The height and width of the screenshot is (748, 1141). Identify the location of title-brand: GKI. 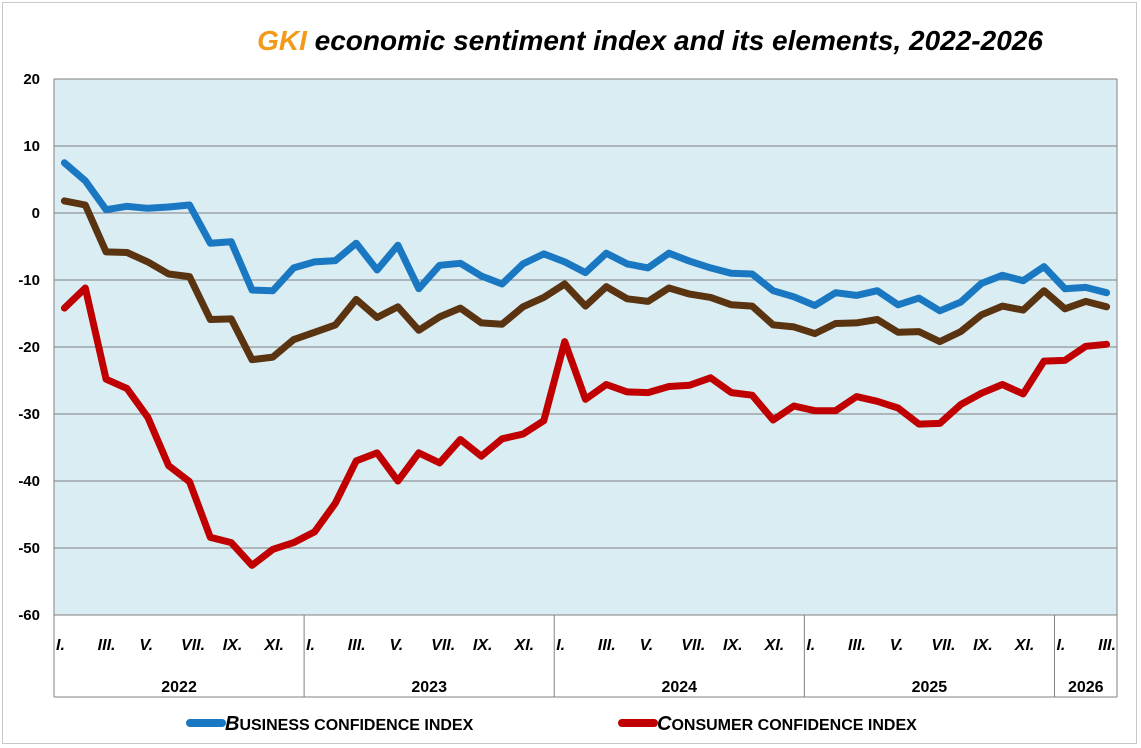
(282, 40).